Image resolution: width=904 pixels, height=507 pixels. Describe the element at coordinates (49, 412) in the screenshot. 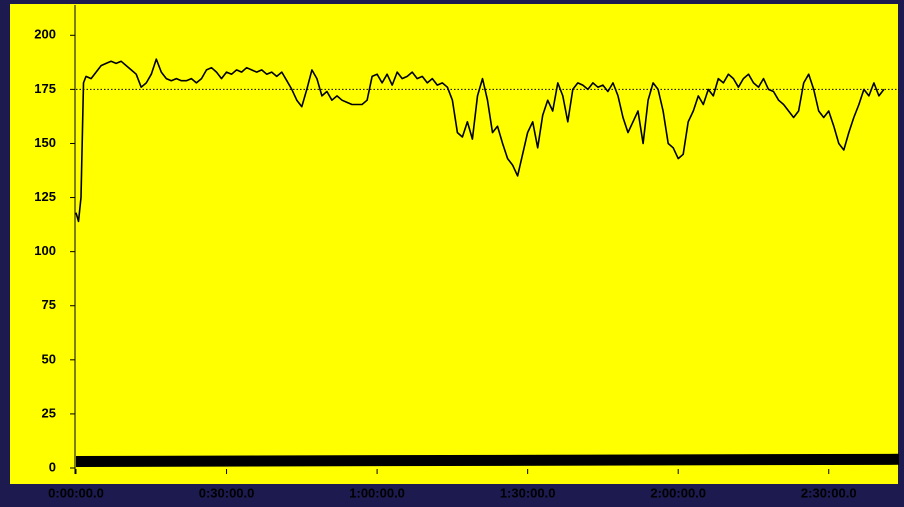

I see `y-tick-label: 25` at that location.